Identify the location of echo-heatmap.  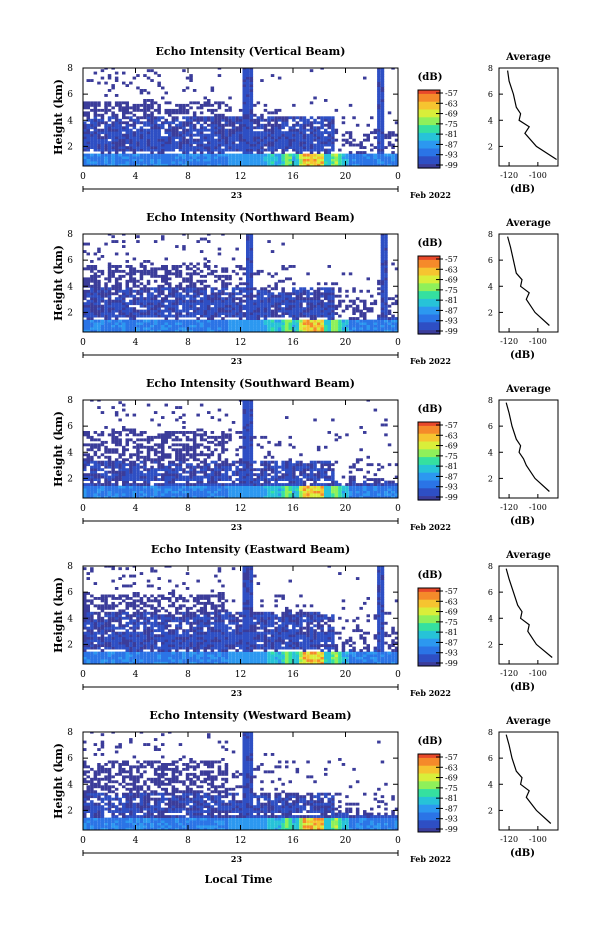
(240, 449).